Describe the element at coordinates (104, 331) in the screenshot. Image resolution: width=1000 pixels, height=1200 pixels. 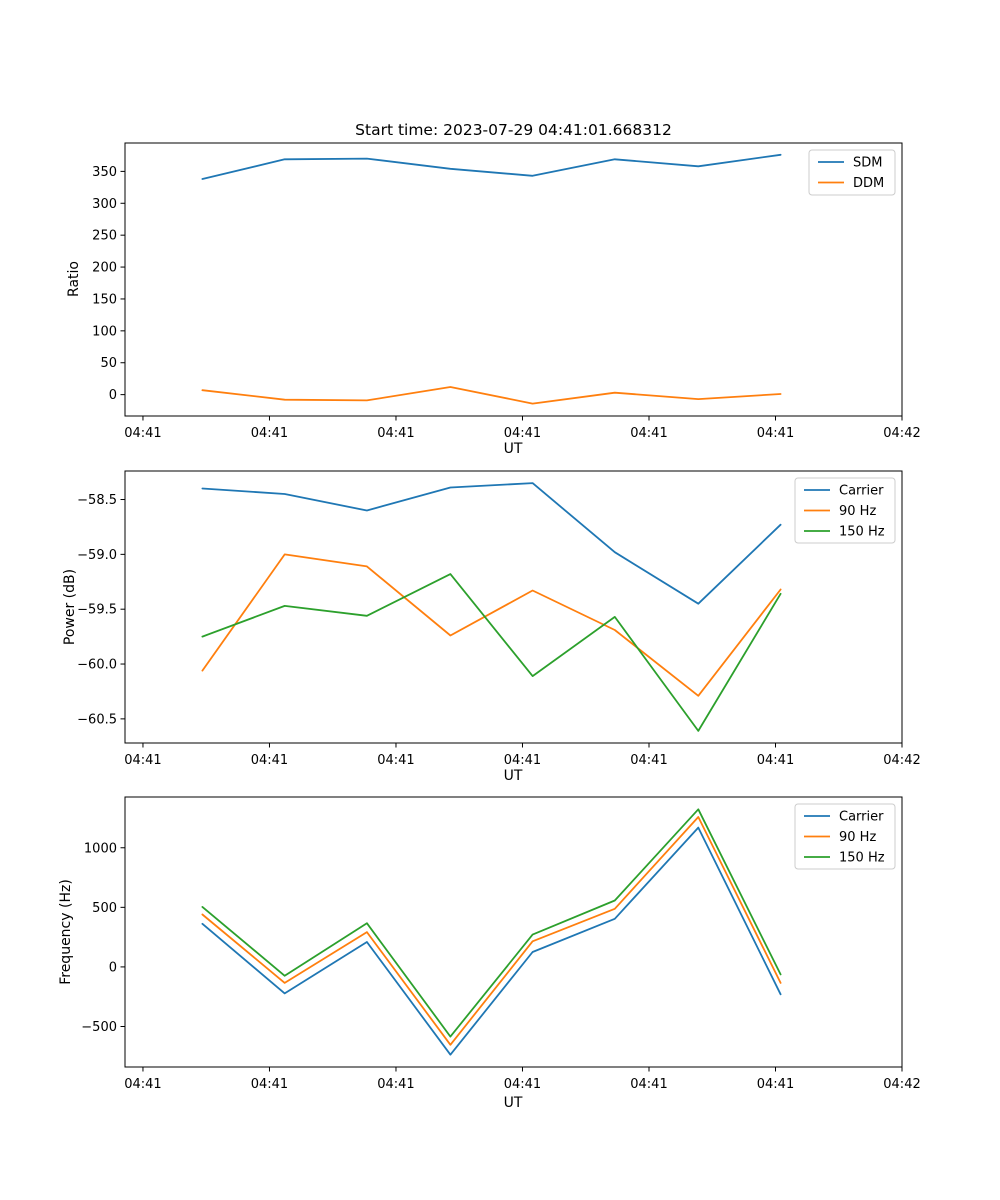
I see `y-tick-label: 100` at that location.